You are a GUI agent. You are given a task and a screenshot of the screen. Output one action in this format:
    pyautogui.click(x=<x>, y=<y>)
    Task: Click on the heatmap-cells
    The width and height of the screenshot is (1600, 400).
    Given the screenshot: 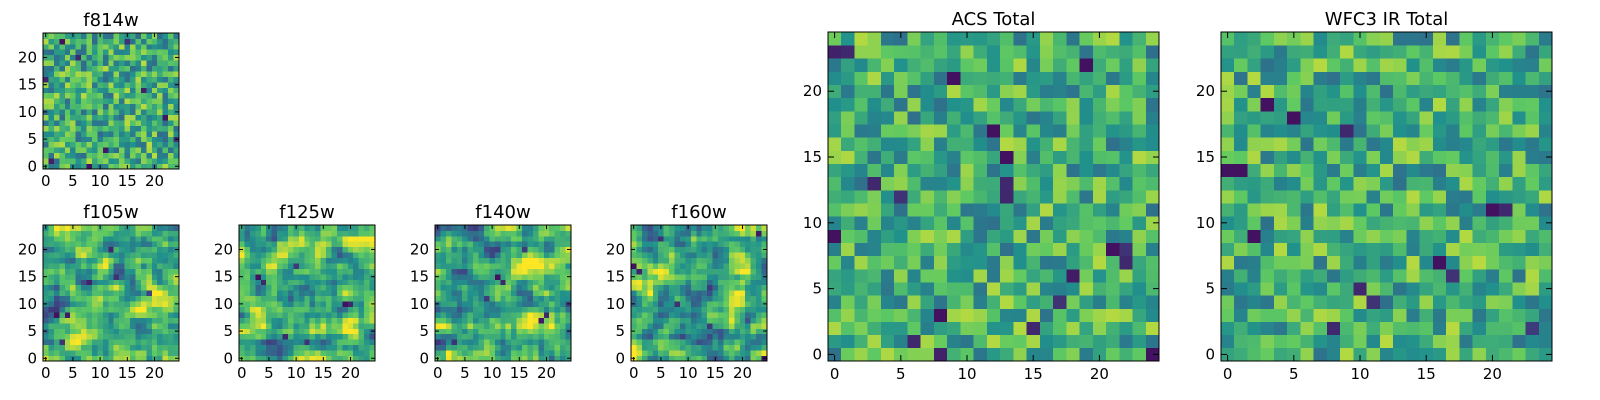 What is the action you would take?
    pyautogui.click(x=111, y=101)
    